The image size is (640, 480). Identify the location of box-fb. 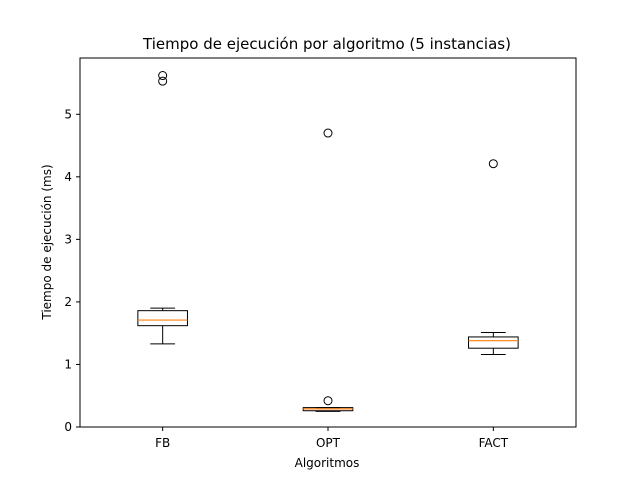
(162, 318).